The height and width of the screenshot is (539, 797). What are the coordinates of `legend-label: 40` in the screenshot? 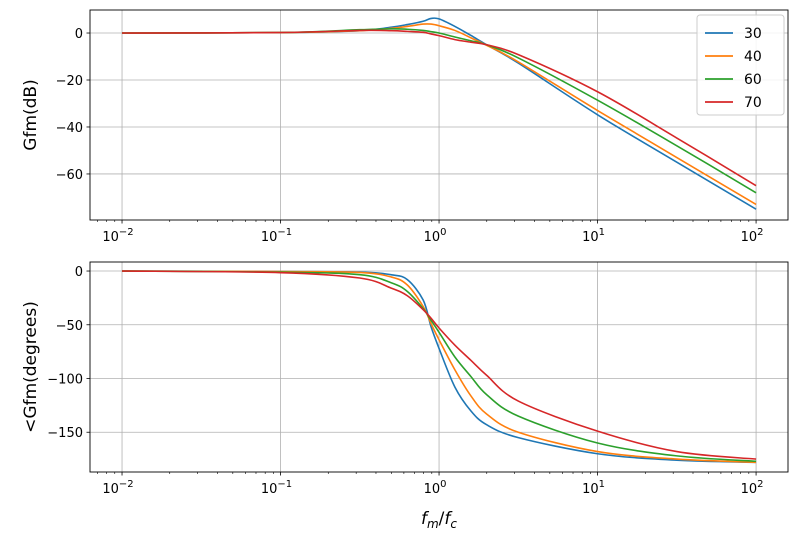 It's located at (753, 57).